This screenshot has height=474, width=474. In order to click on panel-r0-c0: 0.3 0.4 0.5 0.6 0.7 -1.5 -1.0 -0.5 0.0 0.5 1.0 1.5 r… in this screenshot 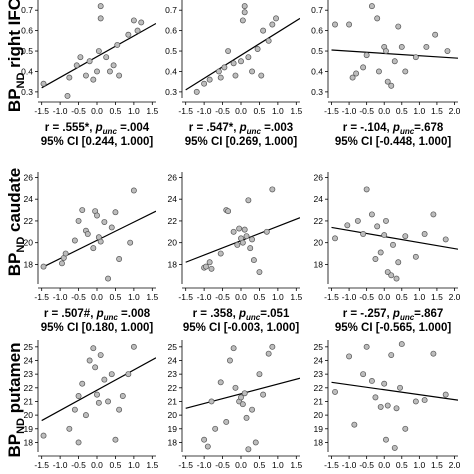, I will do `click(89, 74)`.